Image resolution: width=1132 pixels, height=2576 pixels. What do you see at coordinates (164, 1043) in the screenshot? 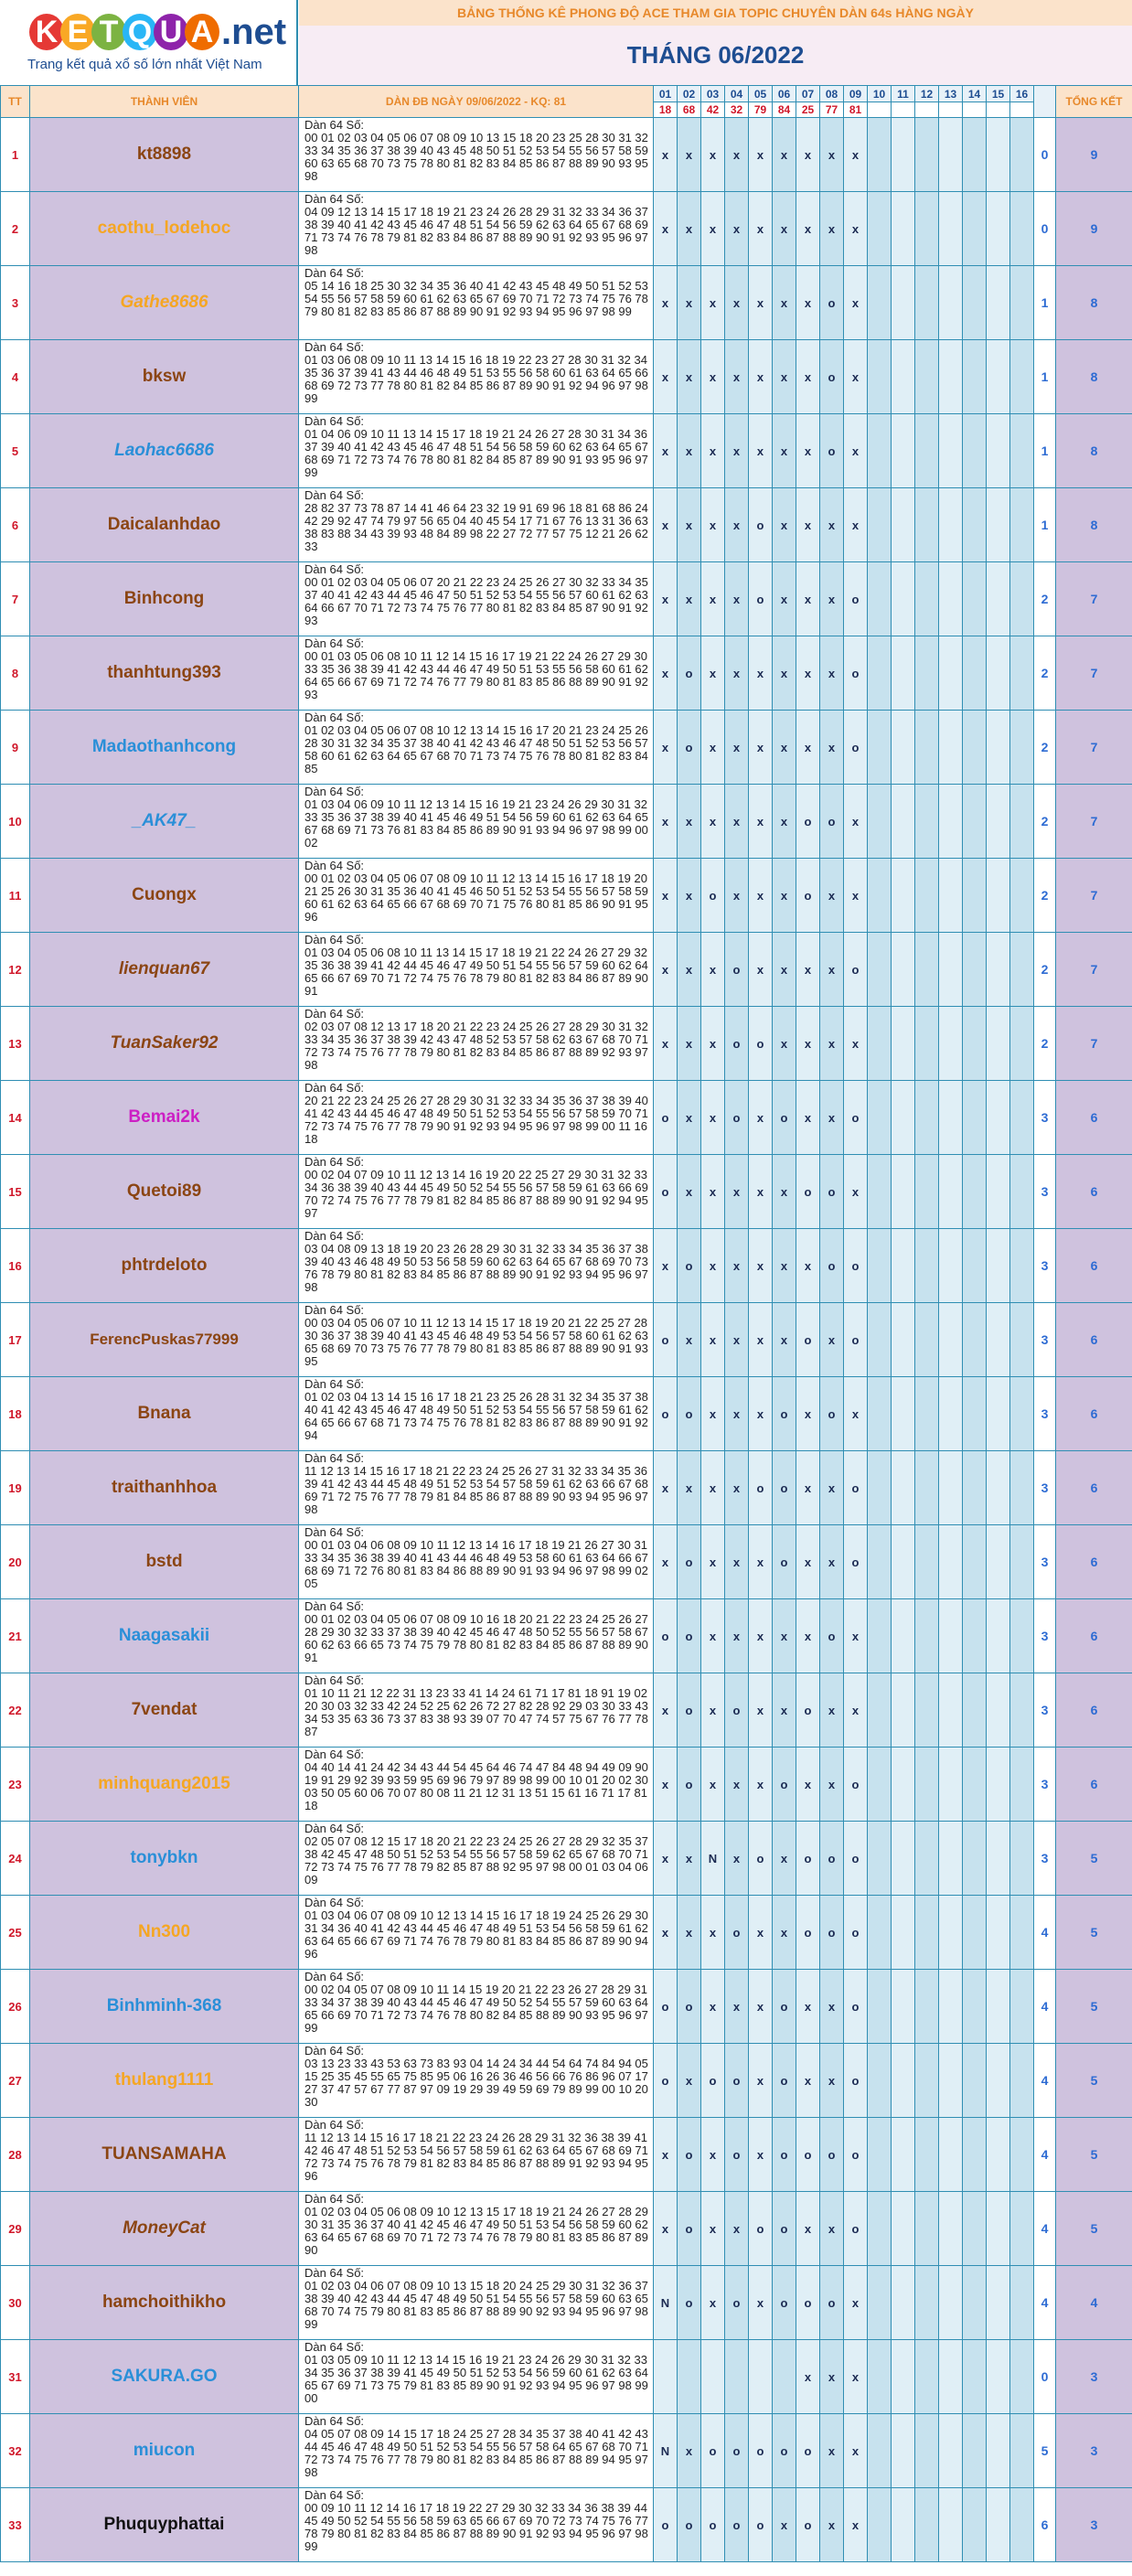
I see `member-name: TuanSaker92` at bounding box center [164, 1043].